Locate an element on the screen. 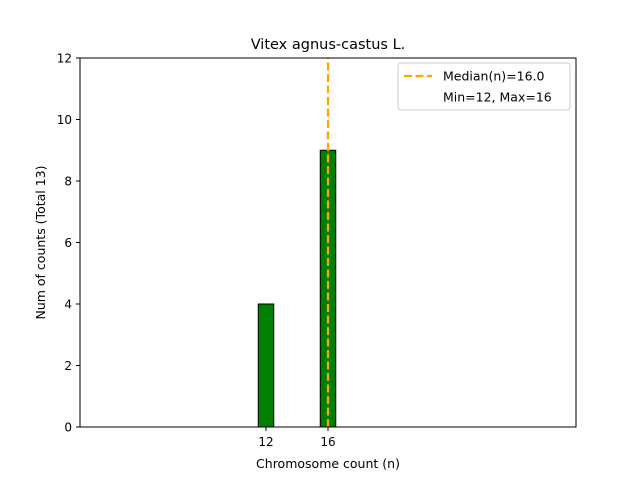  legend-box is located at coordinates (484, 86).